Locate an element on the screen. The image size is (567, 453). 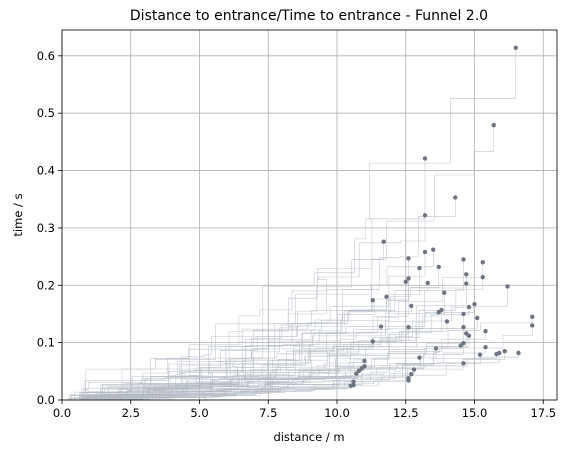
y-tick-label: 0.2 is located at coordinates (46, 285).